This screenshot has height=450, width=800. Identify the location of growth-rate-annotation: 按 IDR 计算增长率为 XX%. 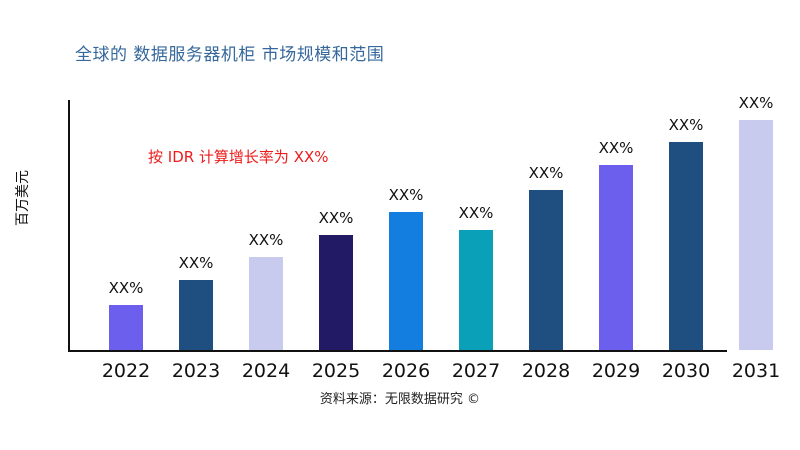
(238, 157).